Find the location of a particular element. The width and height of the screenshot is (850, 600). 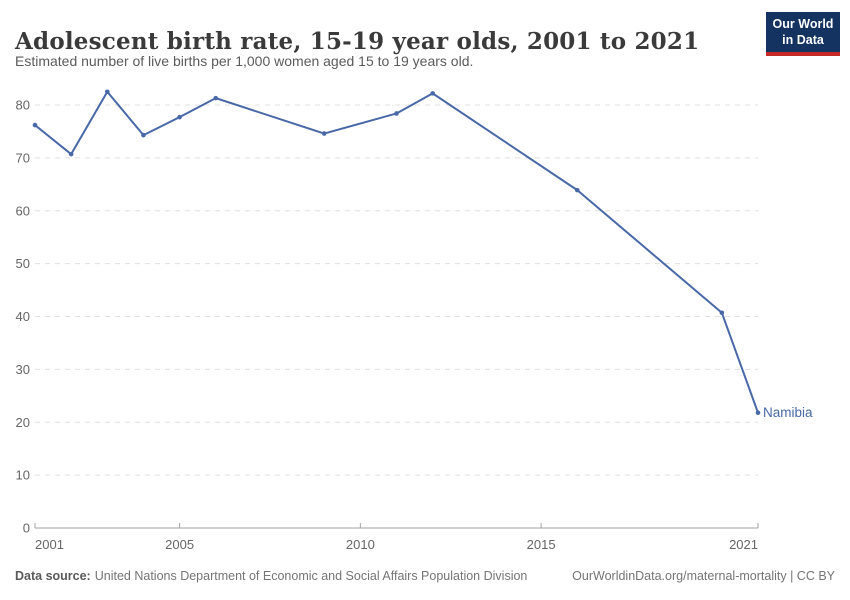

owid-logo-text: Our World in Data is located at coordinates (803, 32).